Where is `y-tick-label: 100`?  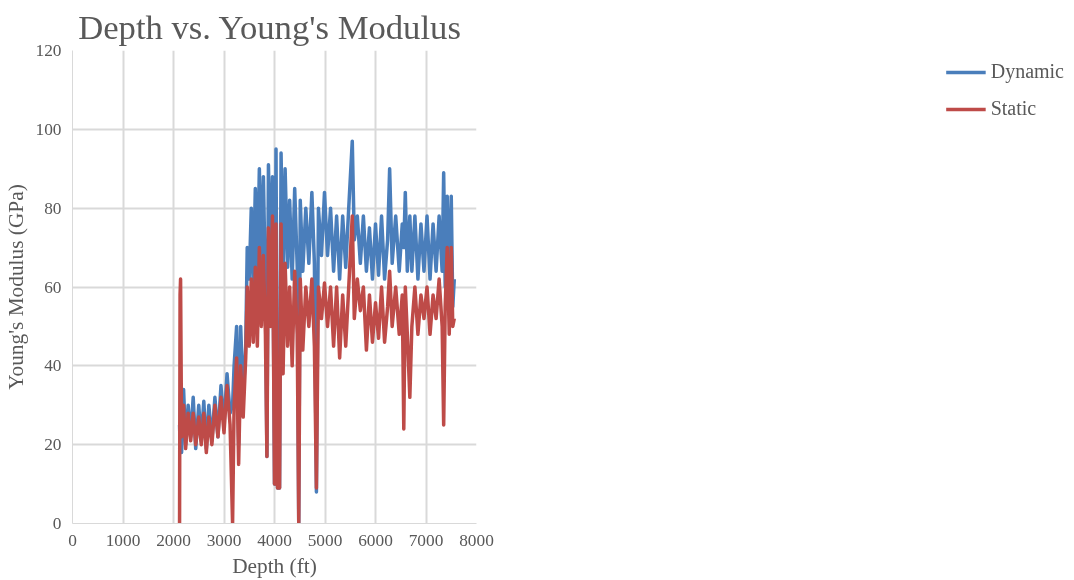
y-tick-label: 100 is located at coordinates (48, 129).